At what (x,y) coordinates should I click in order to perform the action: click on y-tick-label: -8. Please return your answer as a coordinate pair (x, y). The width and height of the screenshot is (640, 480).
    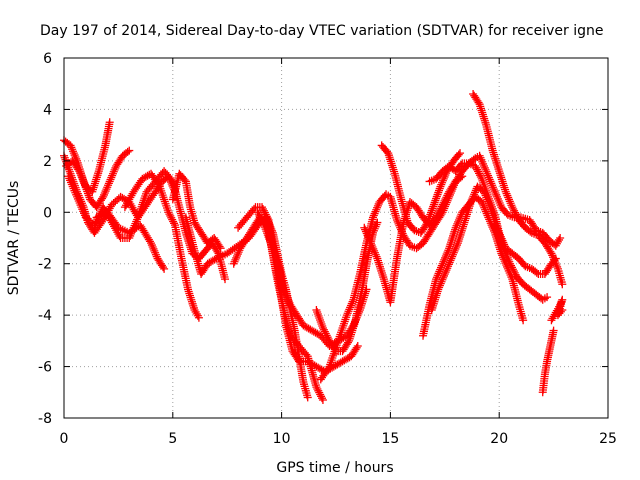
    Looking at the image, I should click on (45, 419).